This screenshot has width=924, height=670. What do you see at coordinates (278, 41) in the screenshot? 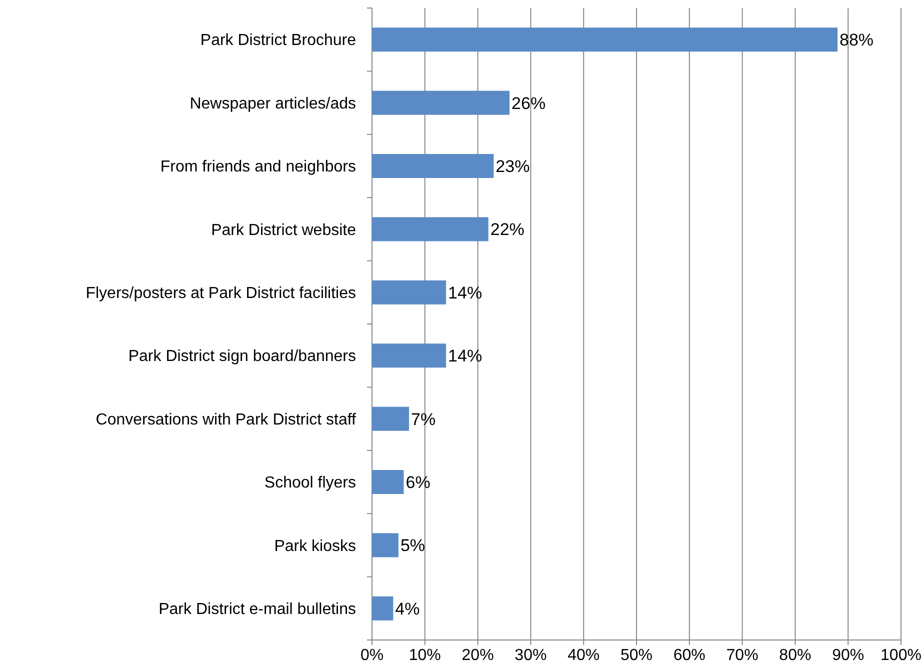
I see `y-tick-label: Park District Brochure` at bounding box center [278, 41].